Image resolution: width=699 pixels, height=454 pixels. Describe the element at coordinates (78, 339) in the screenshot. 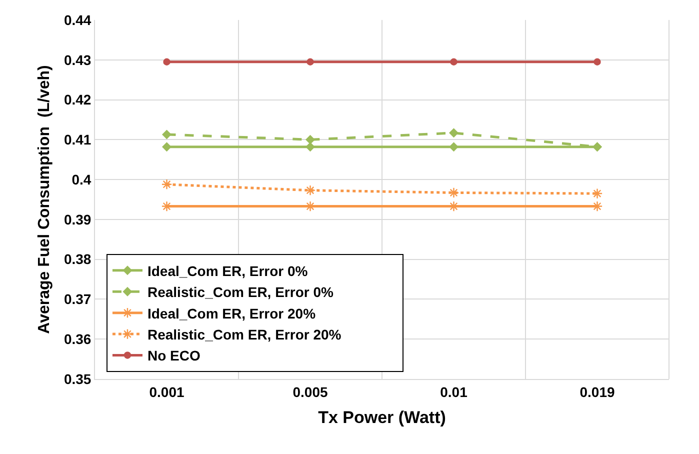

I see `y-tick-label: 0.36` at that location.